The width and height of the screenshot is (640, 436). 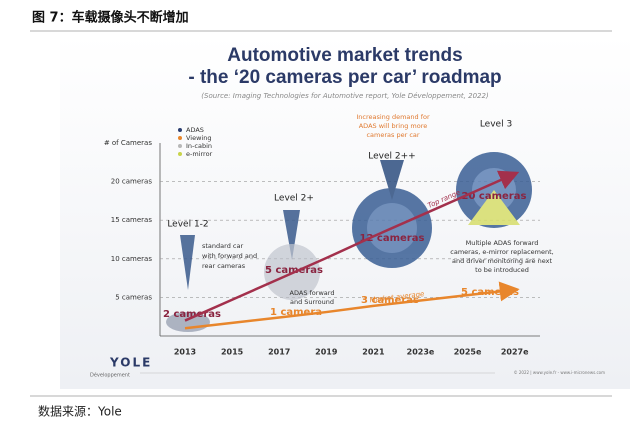 I want to click on data-source: 数据来源：Yole, so click(x=80, y=411).